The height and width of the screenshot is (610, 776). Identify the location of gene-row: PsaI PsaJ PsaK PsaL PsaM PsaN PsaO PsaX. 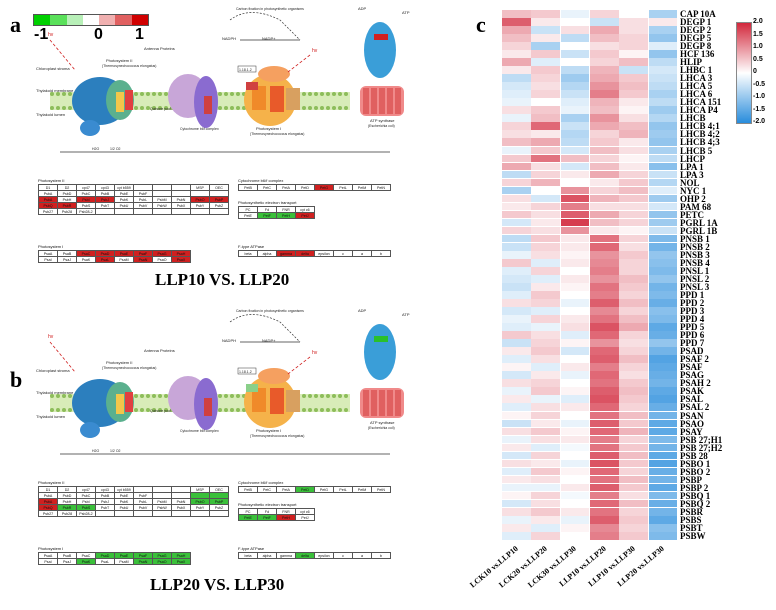
(114, 259).